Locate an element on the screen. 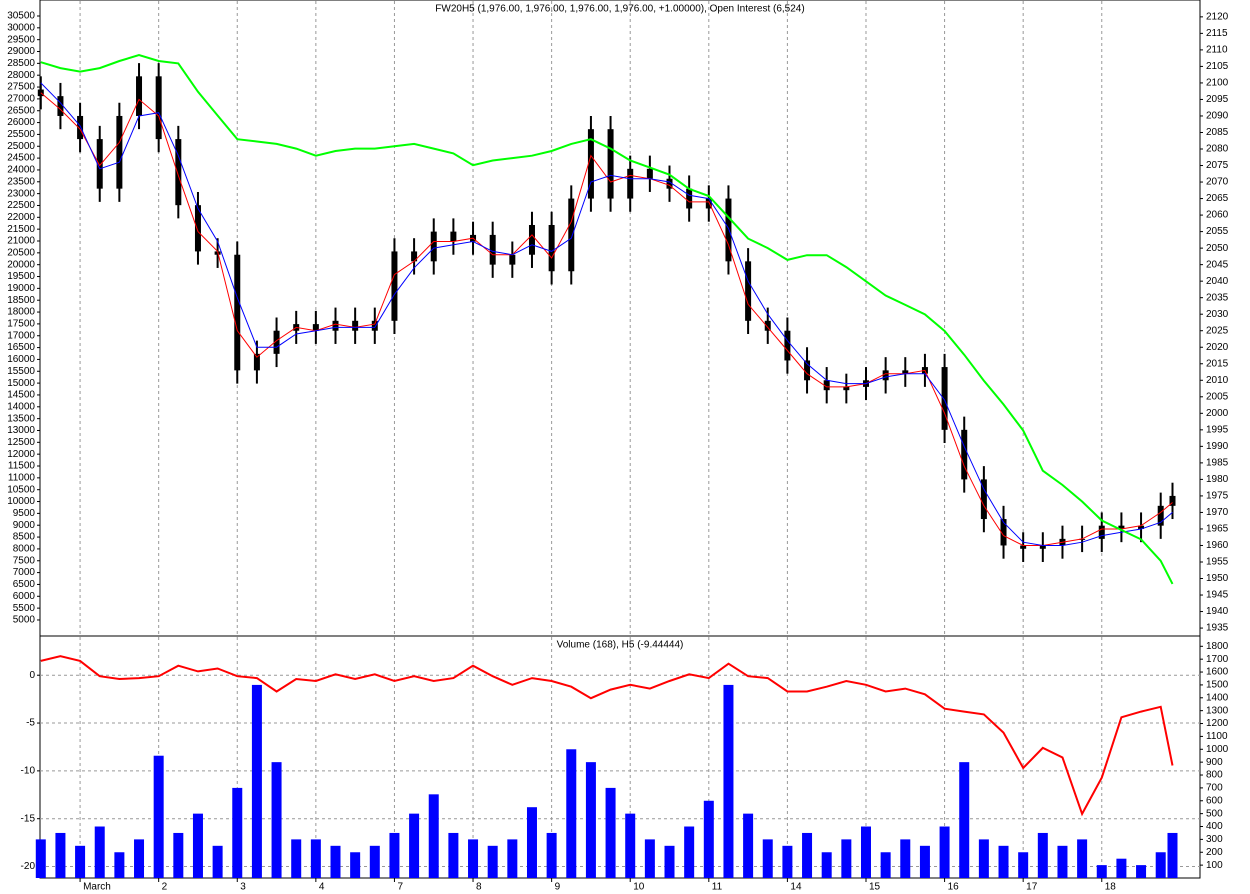 The width and height of the screenshot is (1250, 894). y2-tick-label: 13500 is located at coordinates (21, 418).